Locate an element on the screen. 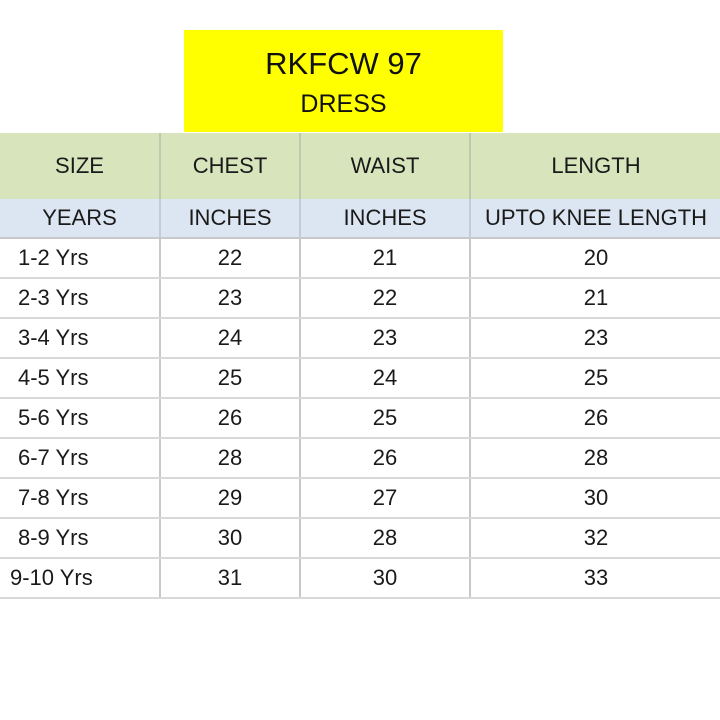 The height and width of the screenshot is (720, 720). chest-cell: 30 is located at coordinates (230, 538).